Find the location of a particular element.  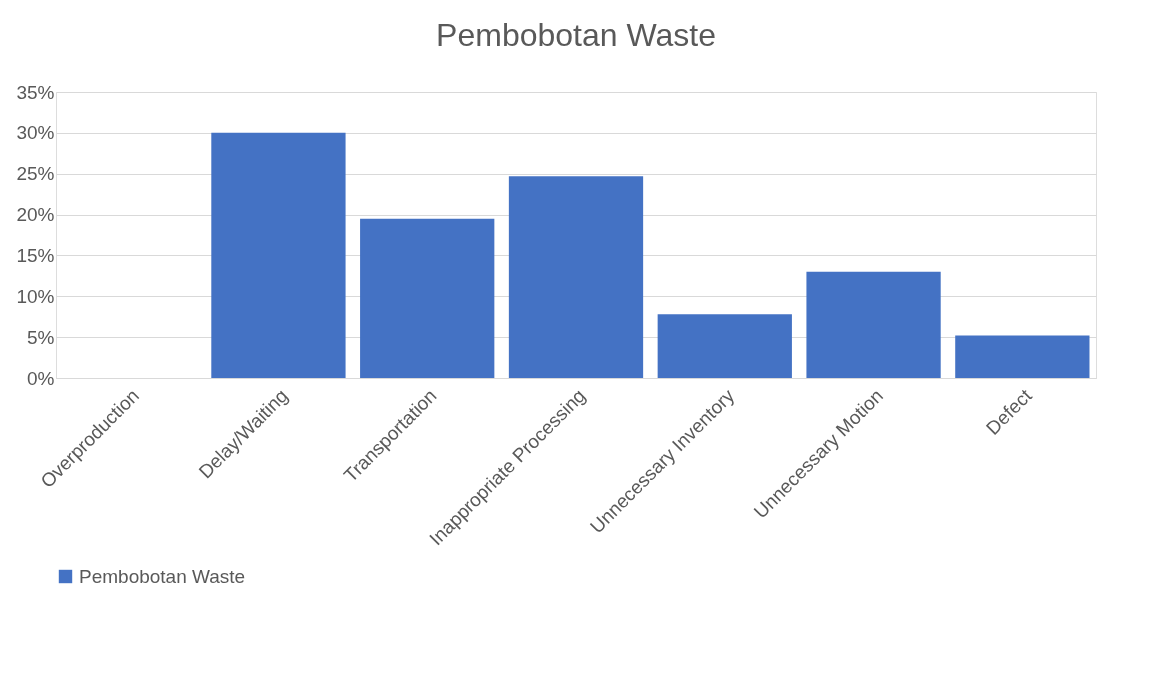

legend-label: Pembobotan Waste is located at coordinates (162, 576).